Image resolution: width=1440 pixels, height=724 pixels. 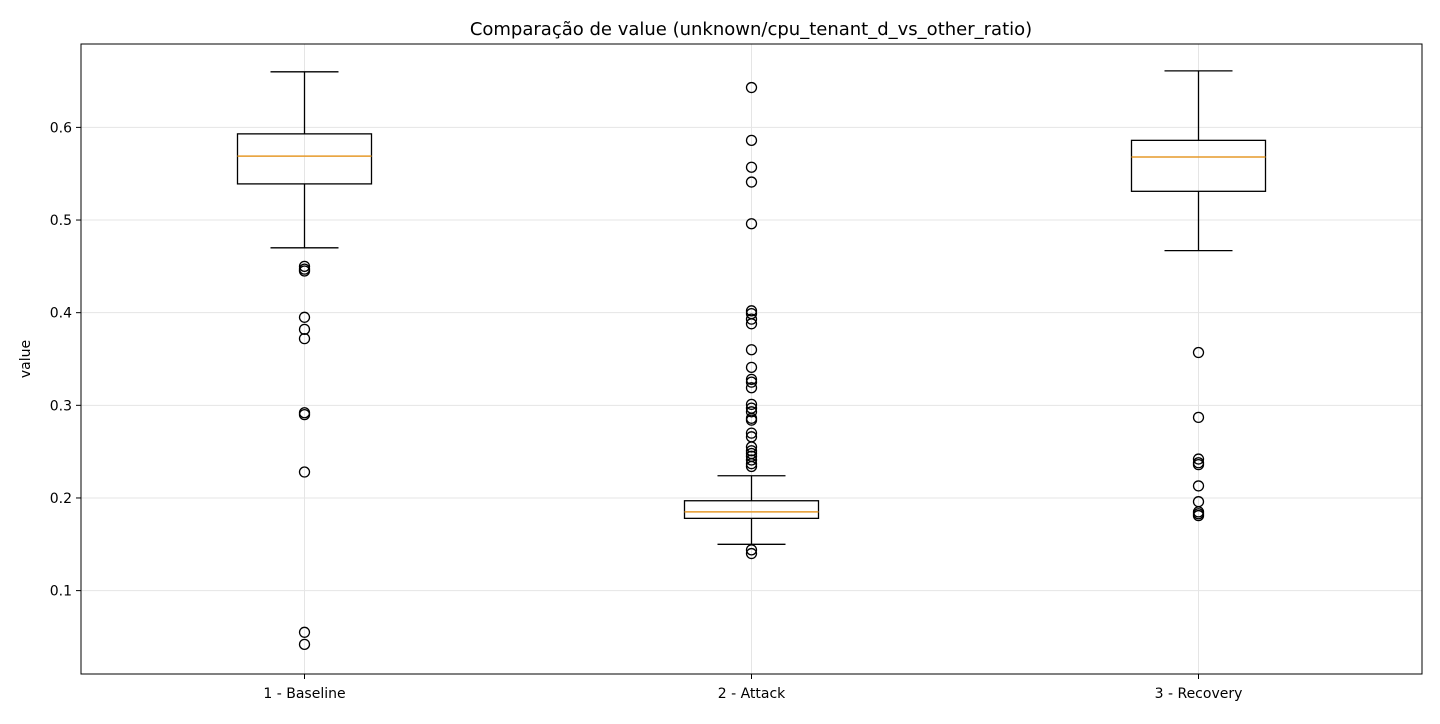 I want to click on y-tick-label: 0.3, so click(x=61, y=406).